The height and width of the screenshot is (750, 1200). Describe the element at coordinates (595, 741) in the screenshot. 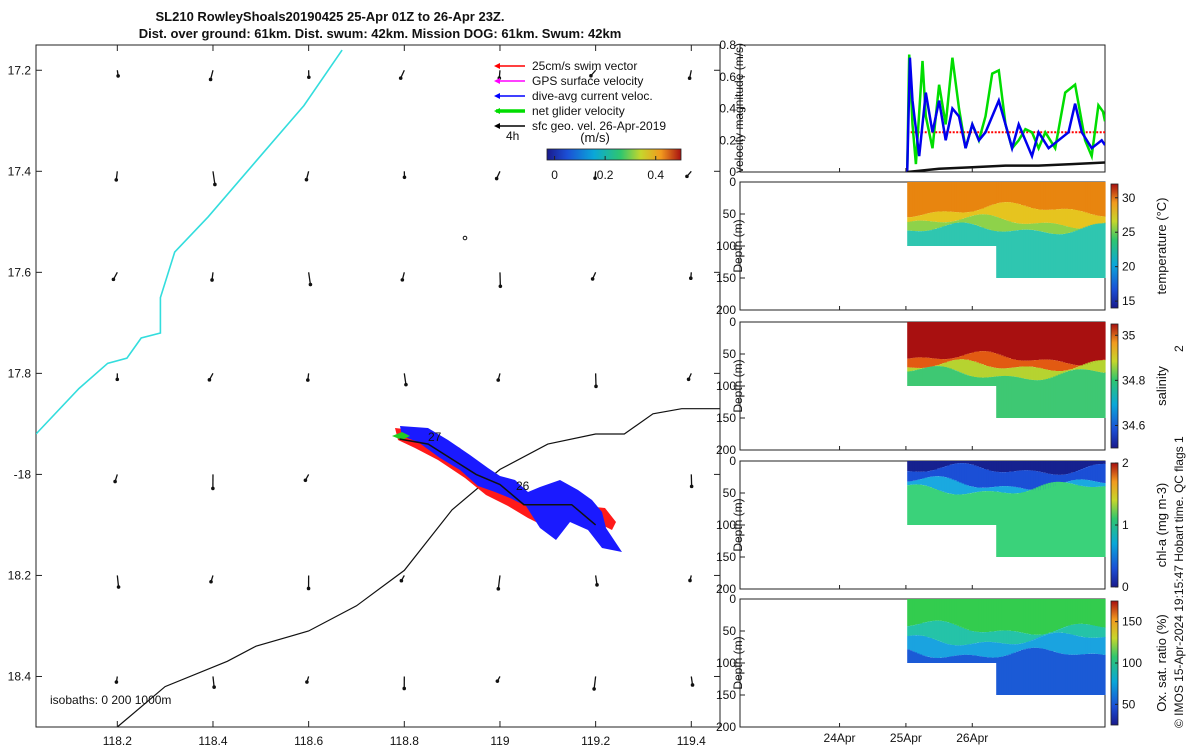

I see `map-x-tick-label: 119.2` at that location.